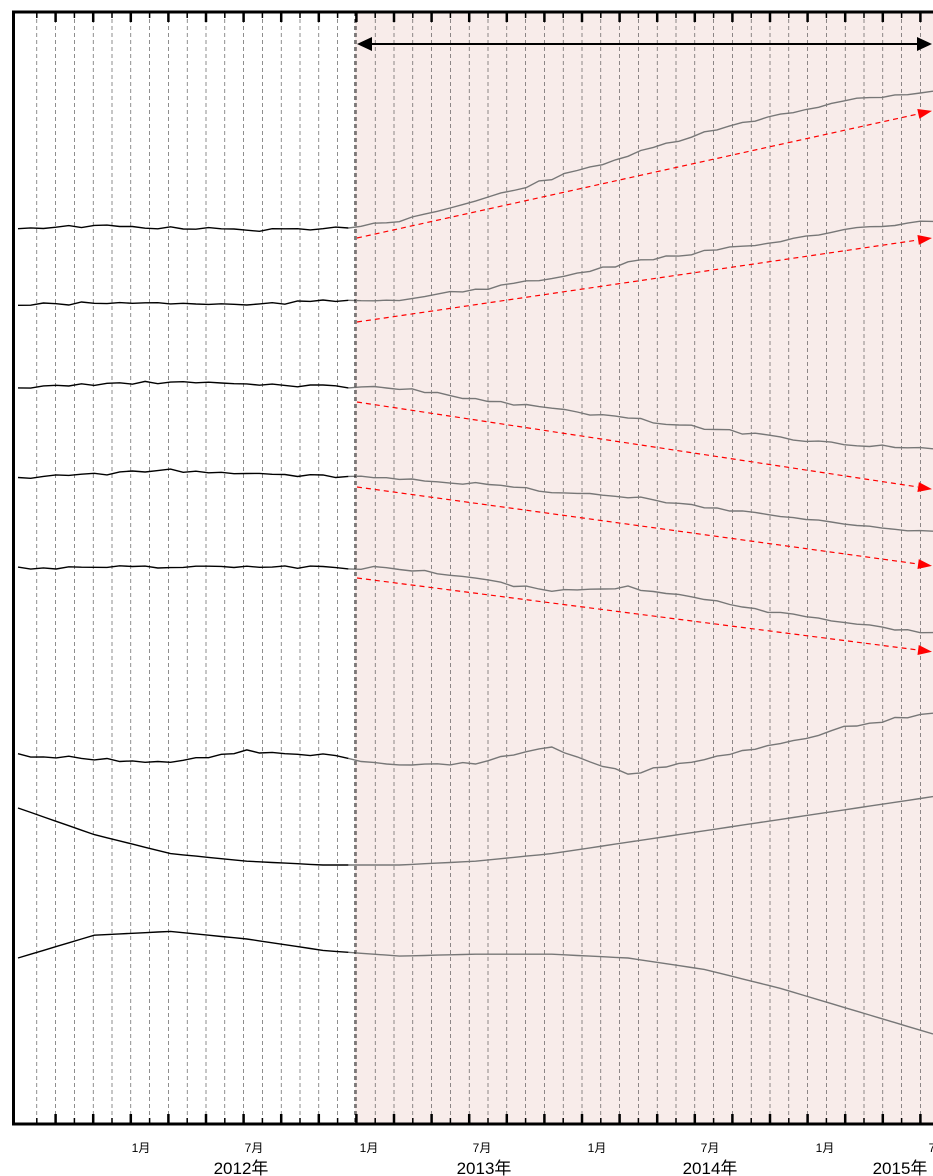 The width and height of the screenshot is (933, 1176). What do you see at coordinates (484, 1167) in the screenshot?
I see `year-label: 2013年` at bounding box center [484, 1167].